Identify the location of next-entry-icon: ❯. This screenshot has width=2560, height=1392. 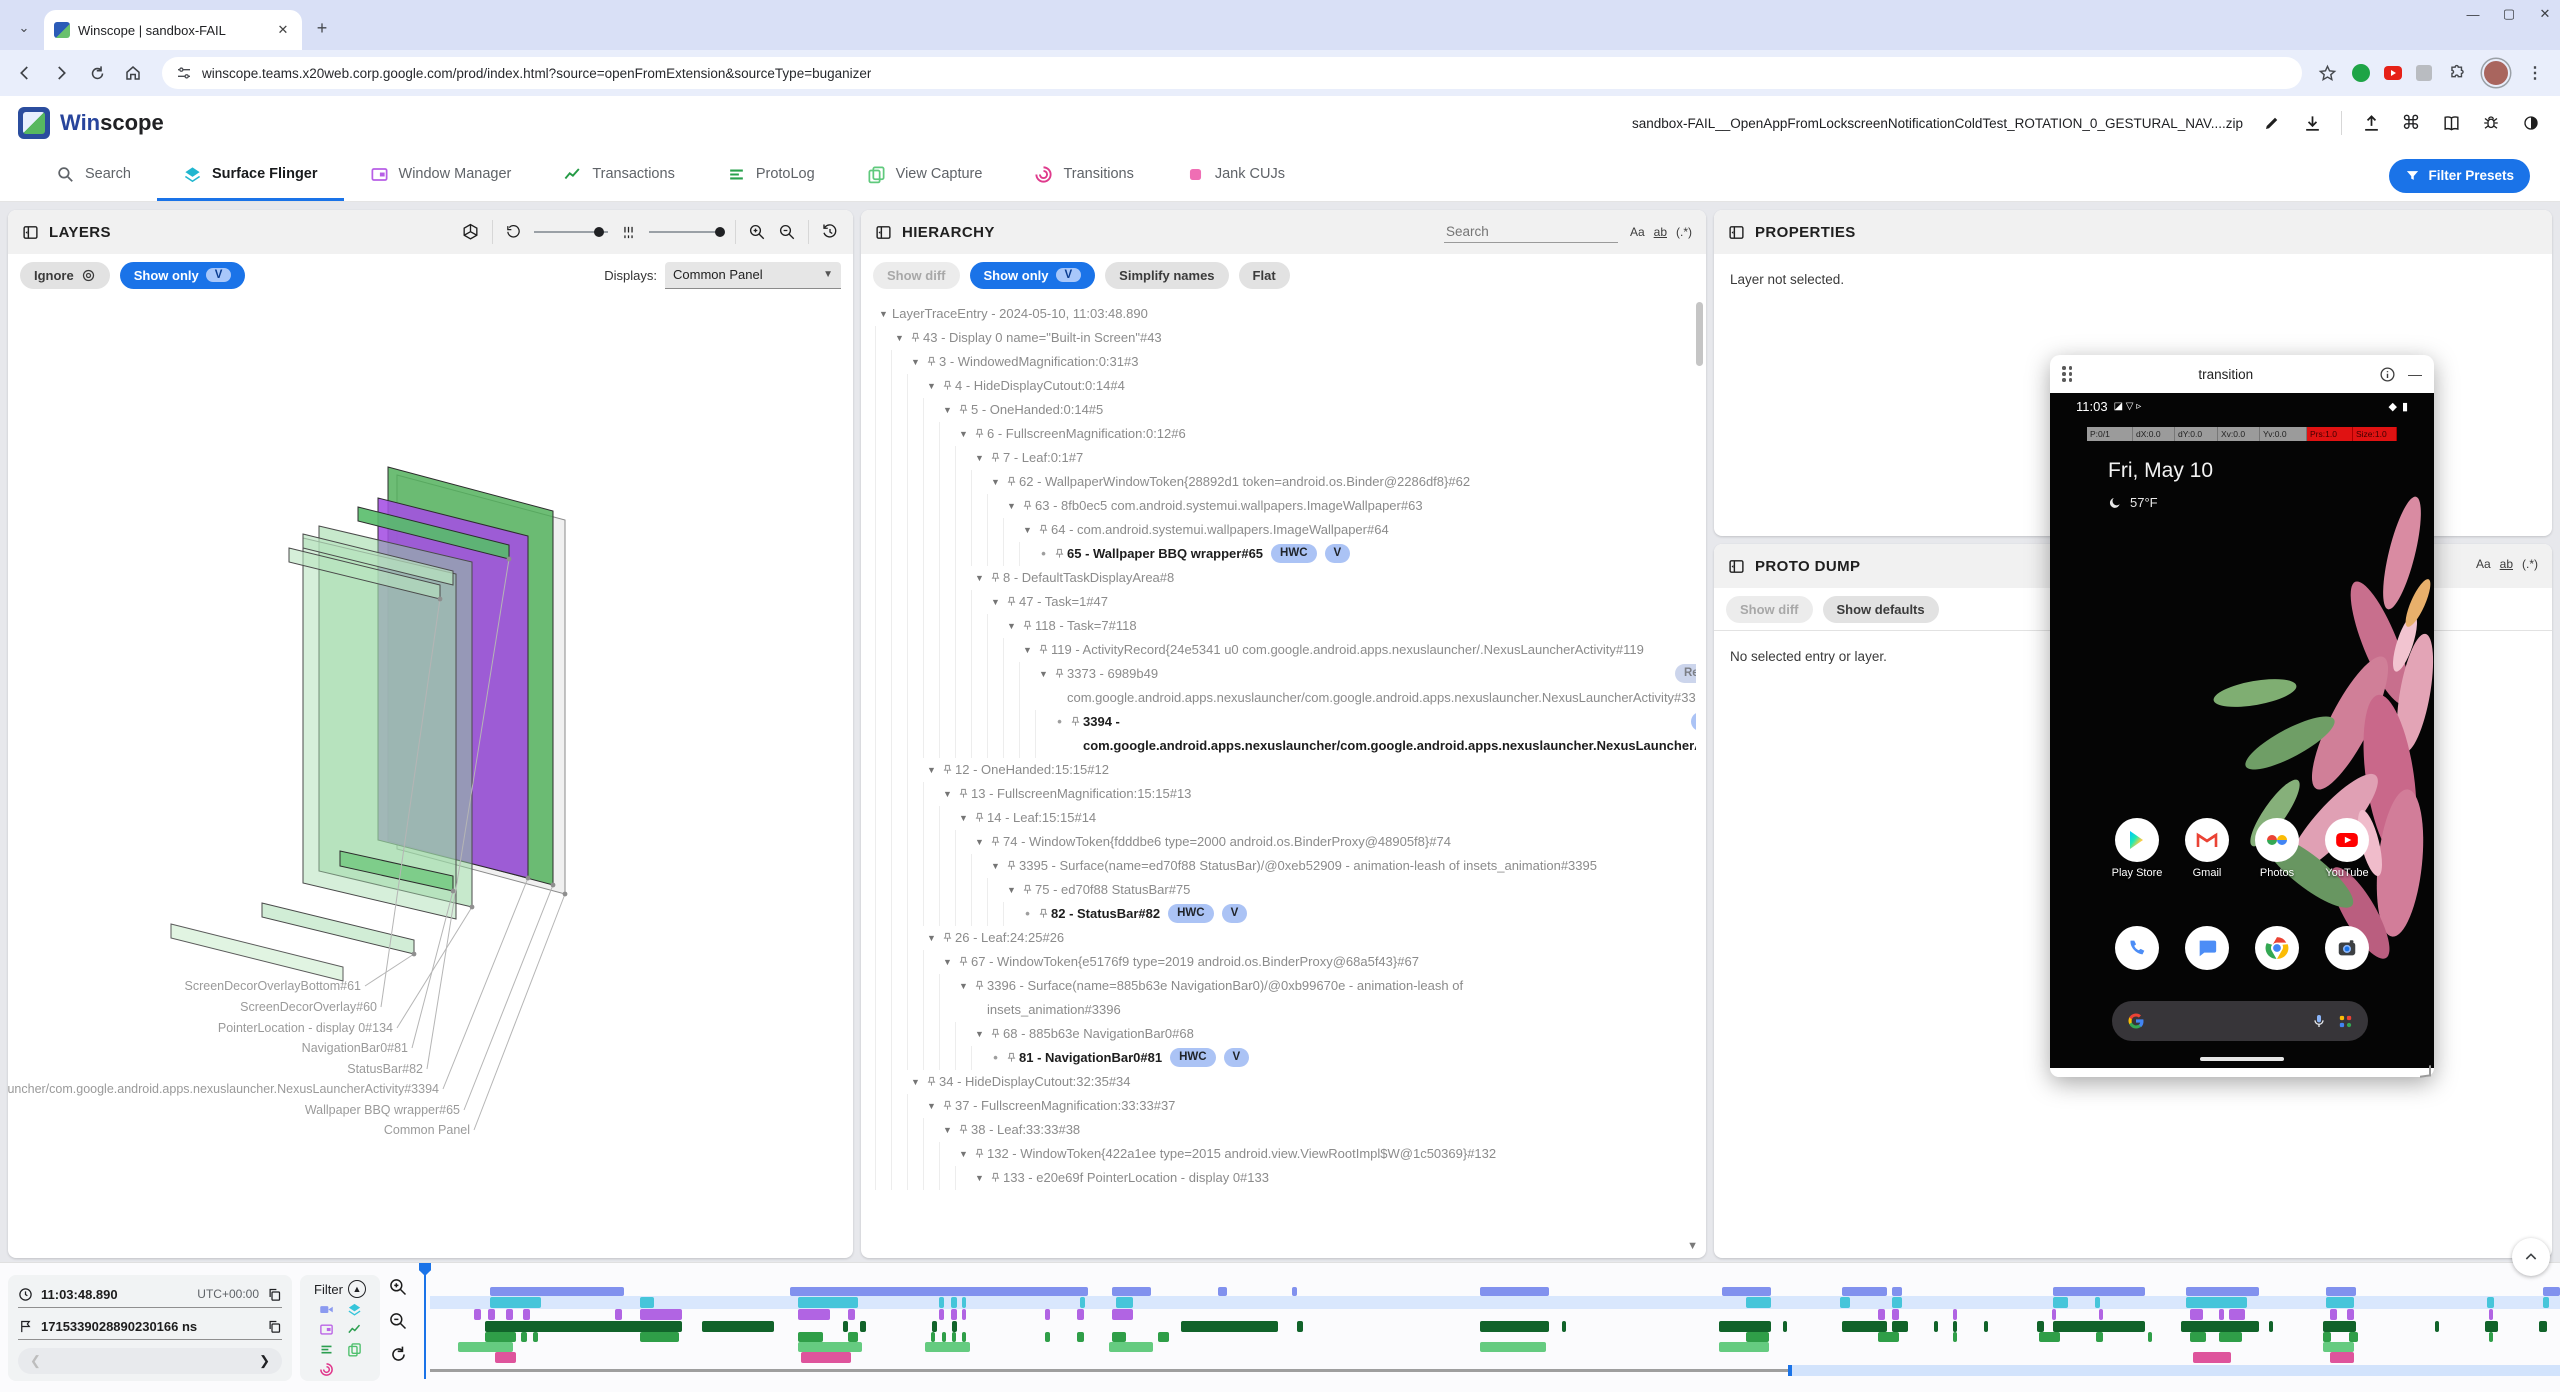
(264, 1360).